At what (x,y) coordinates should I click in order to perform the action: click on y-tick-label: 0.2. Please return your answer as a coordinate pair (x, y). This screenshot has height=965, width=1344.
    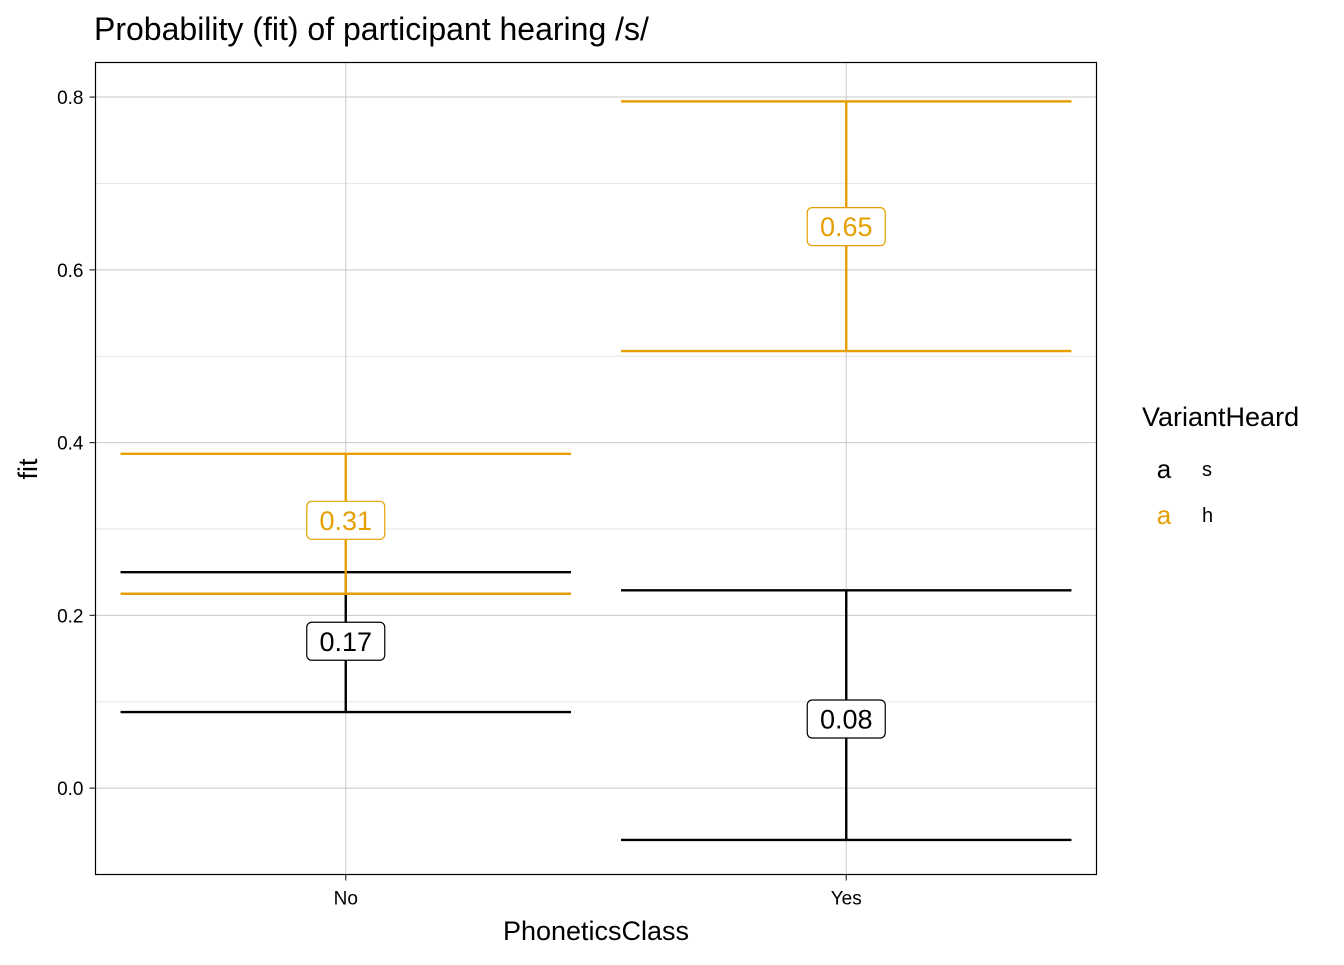
    Looking at the image, I should click on (70, 616).